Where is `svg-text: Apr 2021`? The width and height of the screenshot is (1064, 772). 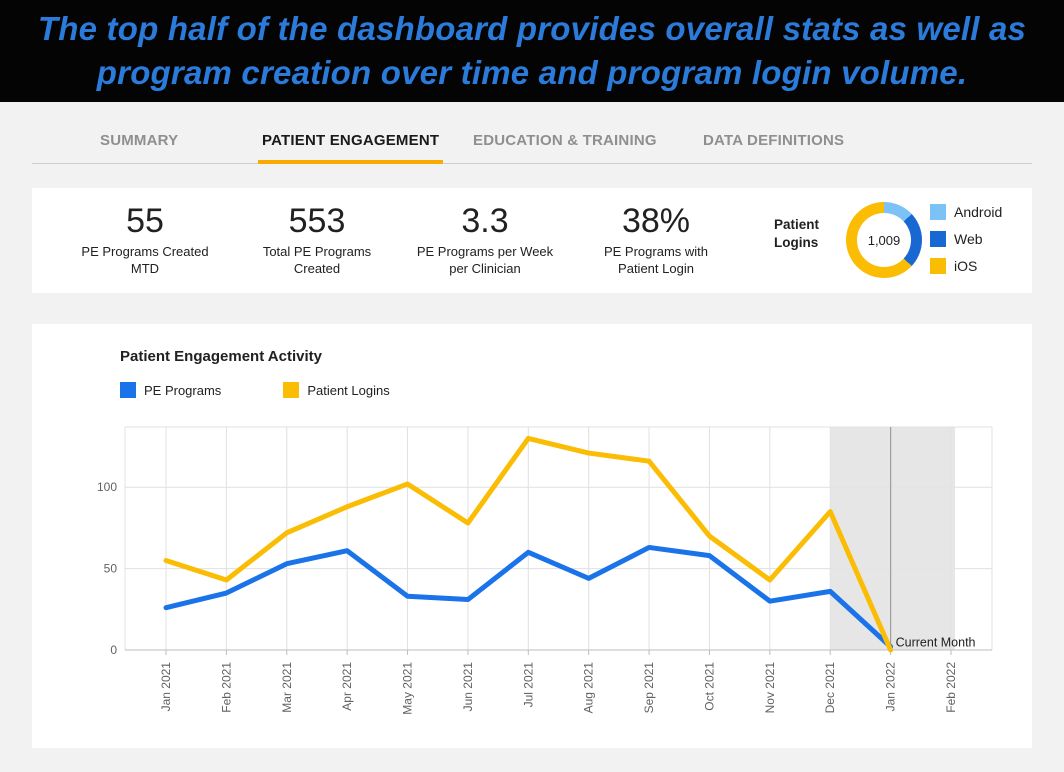
svg-text: Apr 2021 is located at coordinates (347, 686).